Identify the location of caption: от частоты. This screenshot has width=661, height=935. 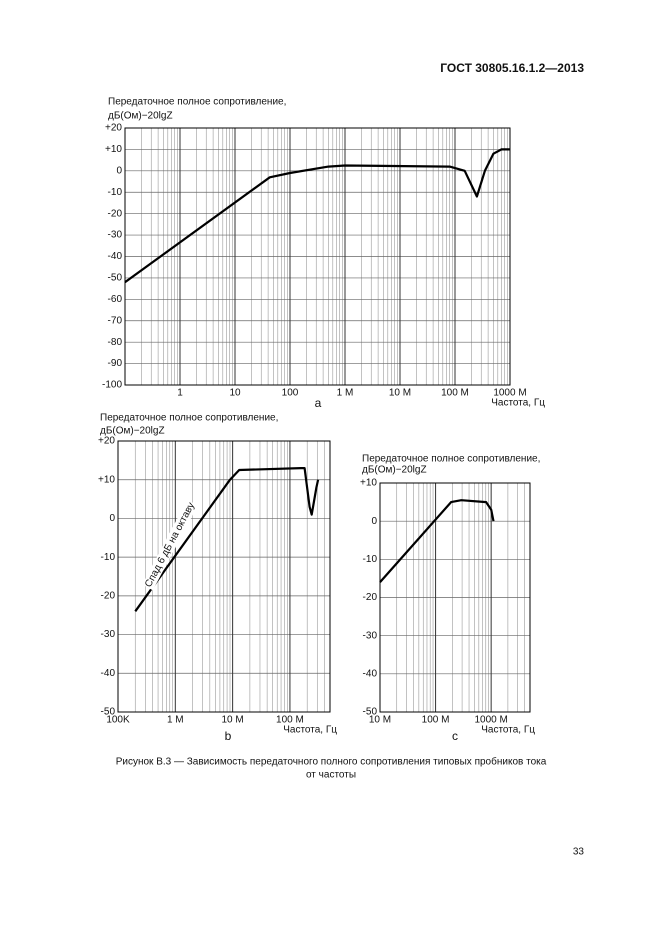
(331, 775).